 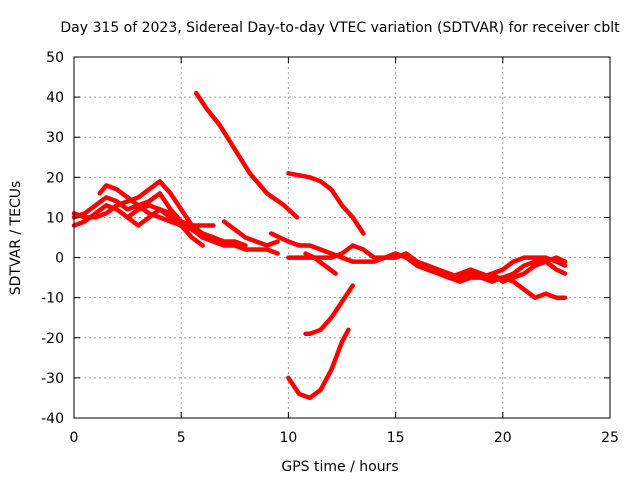 What do you see at coordinates (181, 438) in the screenshot?
I see `x-tick-label: 5` at bounding box center [181, 438].